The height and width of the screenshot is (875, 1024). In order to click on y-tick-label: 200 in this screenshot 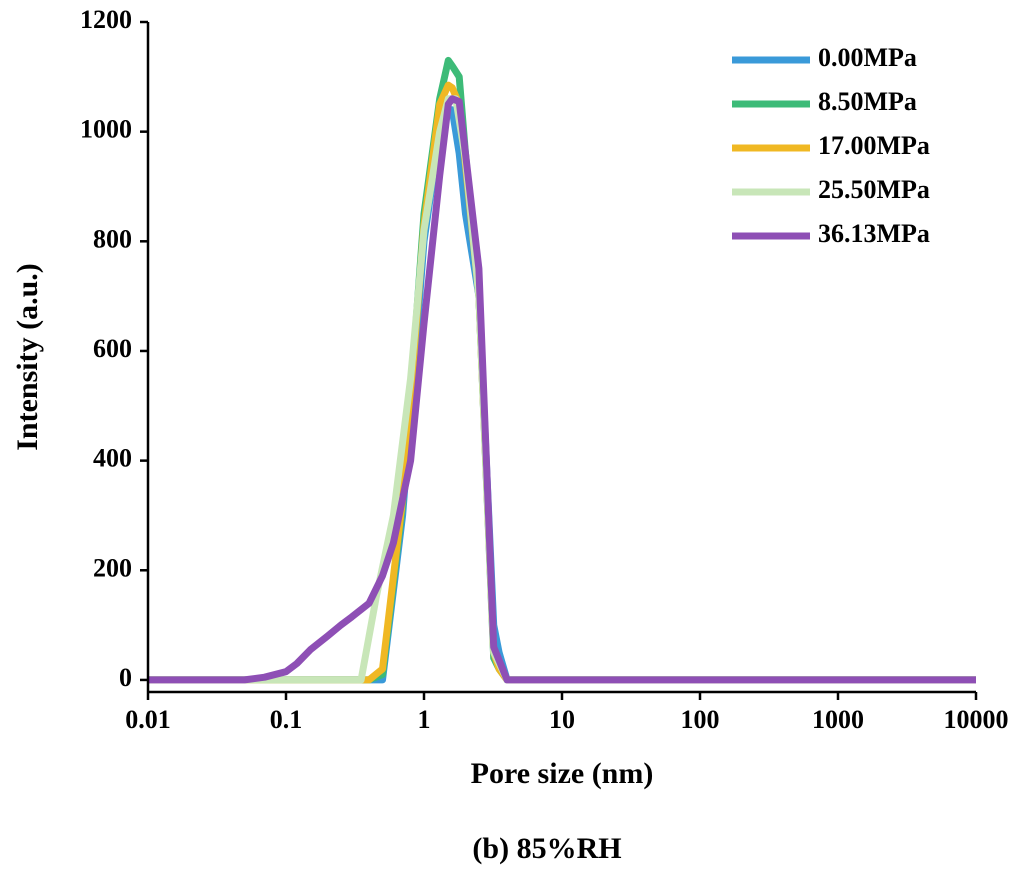, I will do `click(112, 567)`.